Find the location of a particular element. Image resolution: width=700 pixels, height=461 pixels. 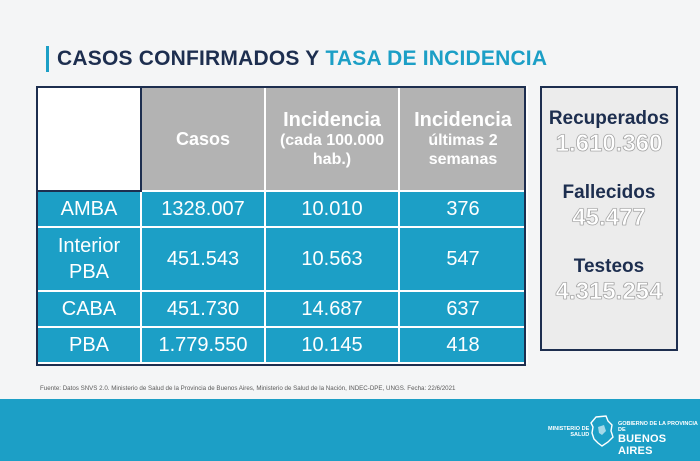

ministry-line-1: MINISTERIO DE is located at coordinates (569, 429).